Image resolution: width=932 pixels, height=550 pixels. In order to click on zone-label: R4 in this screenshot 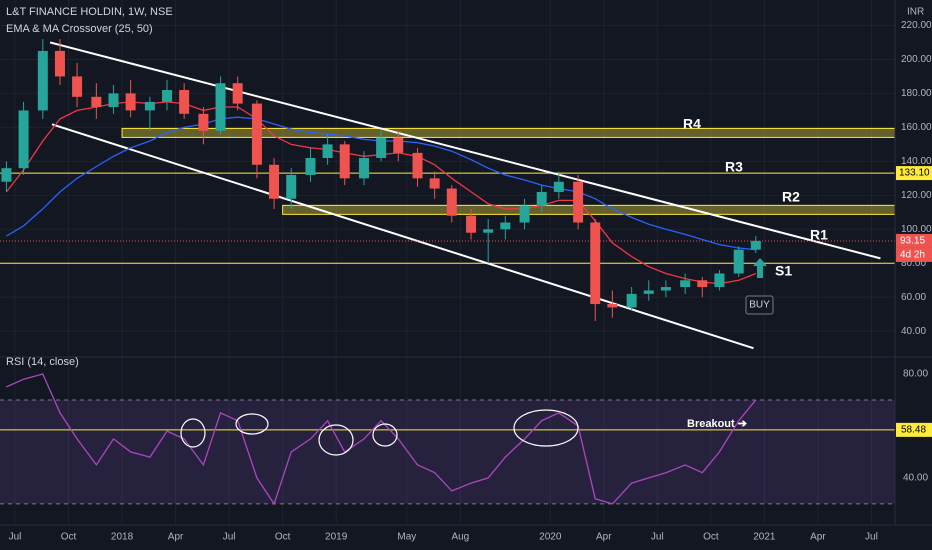, I will do `click(692, 124)`.